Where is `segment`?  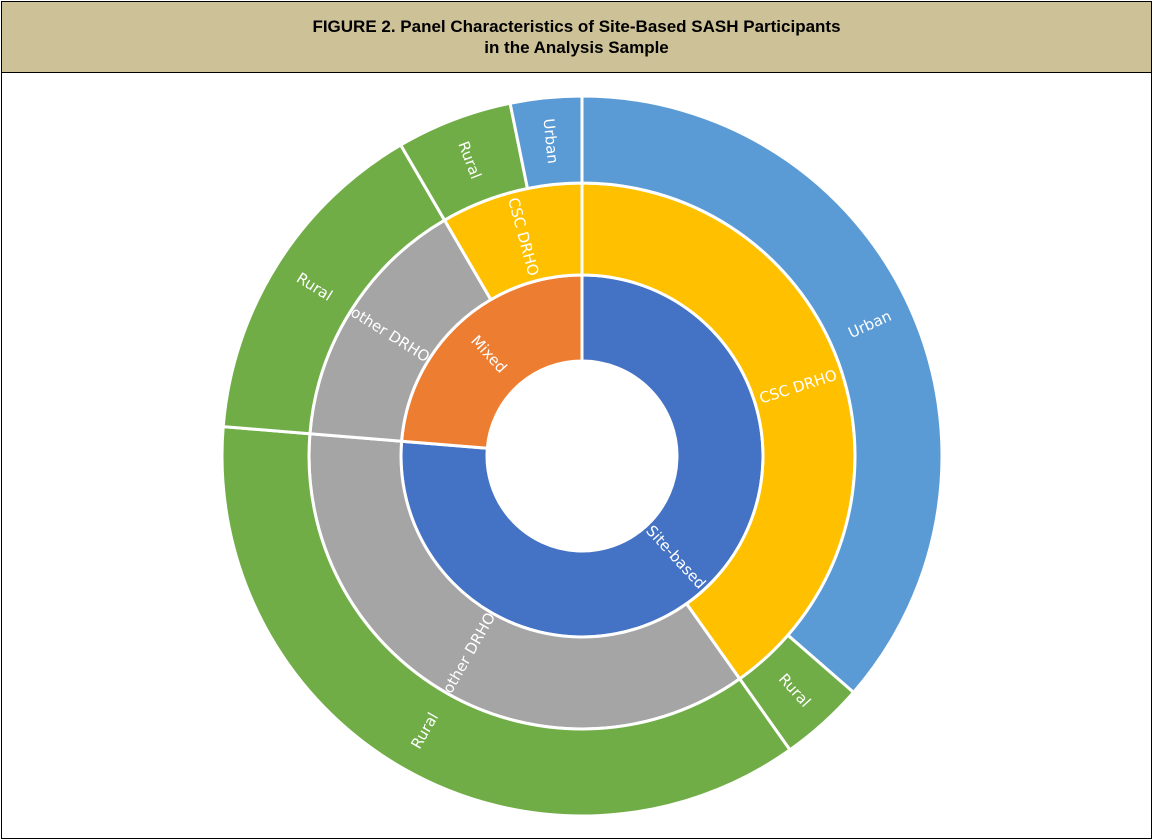
segment is located at coordinates (546, 142).